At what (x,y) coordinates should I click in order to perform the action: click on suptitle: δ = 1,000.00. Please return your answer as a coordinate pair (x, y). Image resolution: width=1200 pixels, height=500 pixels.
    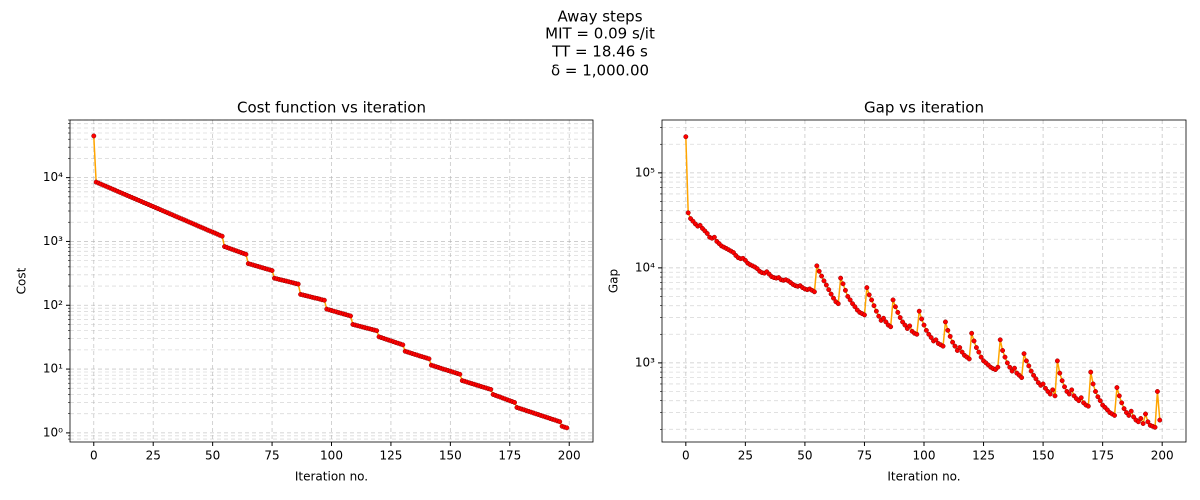
    Looking at the image, I should click on (600, 71).